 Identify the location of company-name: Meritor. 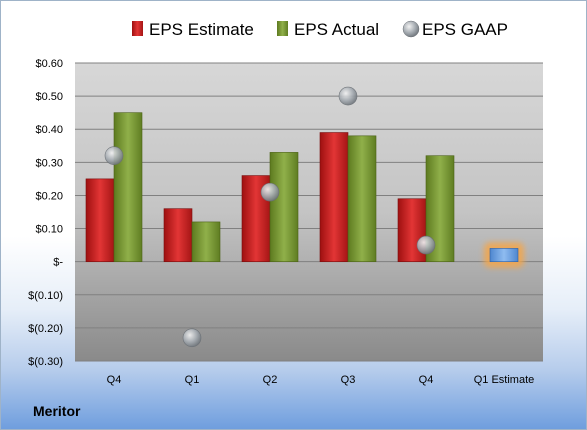
(57, 411).